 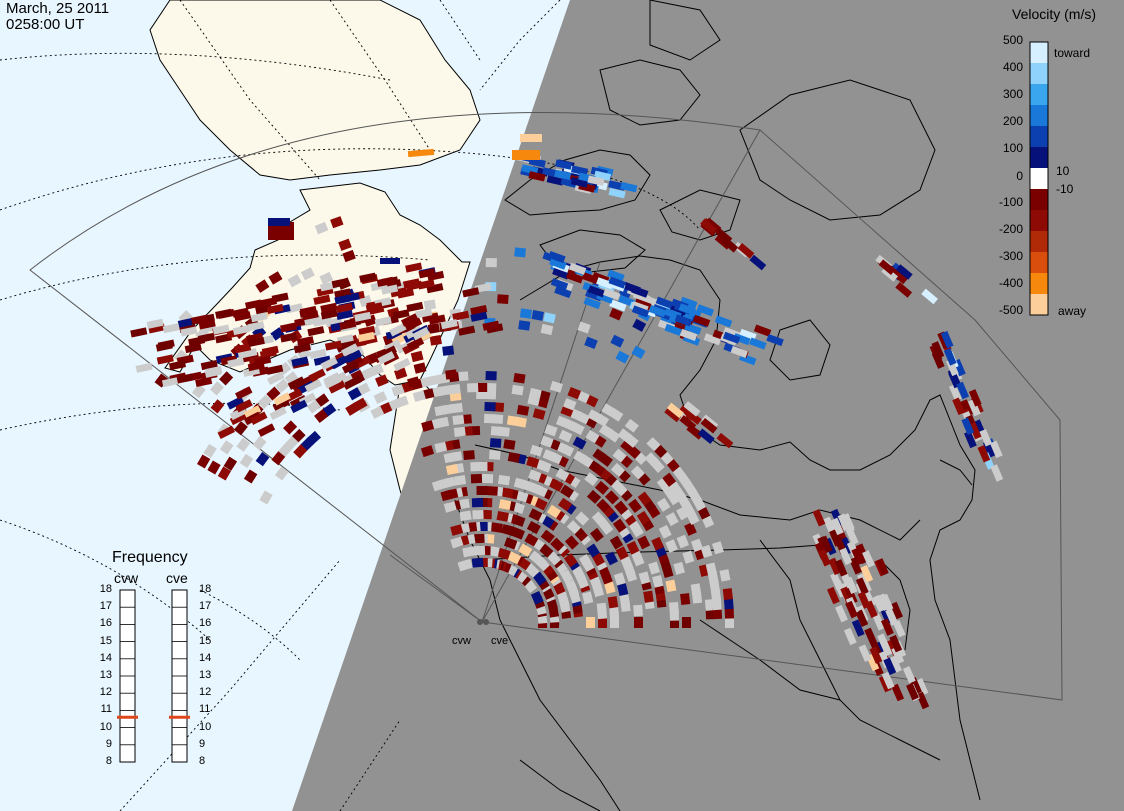 I want to click on frequency-tick-label-right: 14, so click(x=205, y=657).